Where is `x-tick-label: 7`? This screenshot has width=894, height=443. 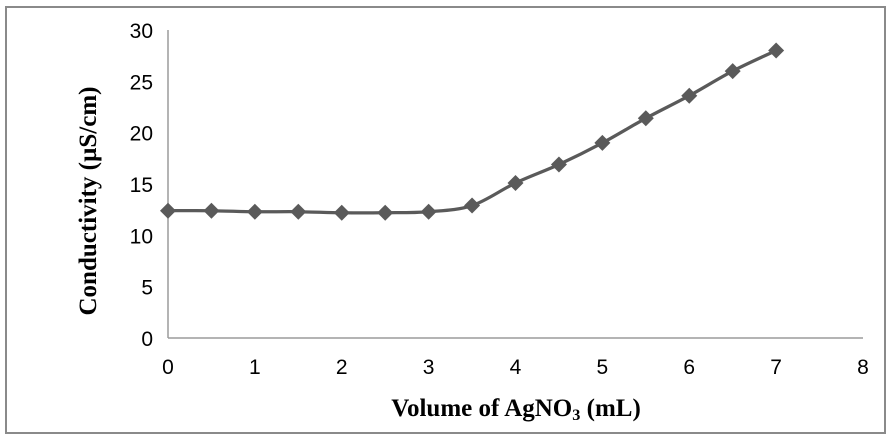 x-tick-label: 7 is located at coordinates (776, 367).